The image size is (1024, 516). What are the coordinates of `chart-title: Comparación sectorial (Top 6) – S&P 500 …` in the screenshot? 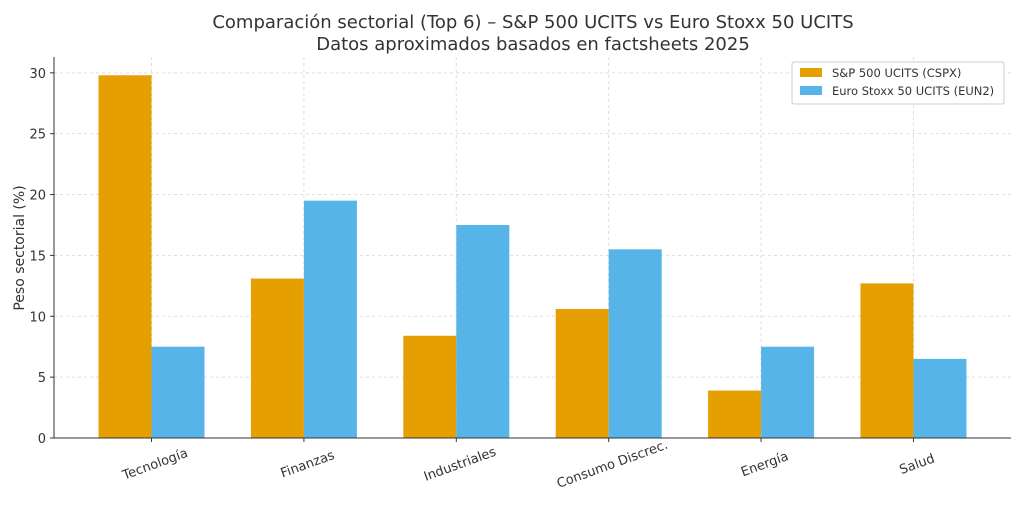 It's located at (532, 22).